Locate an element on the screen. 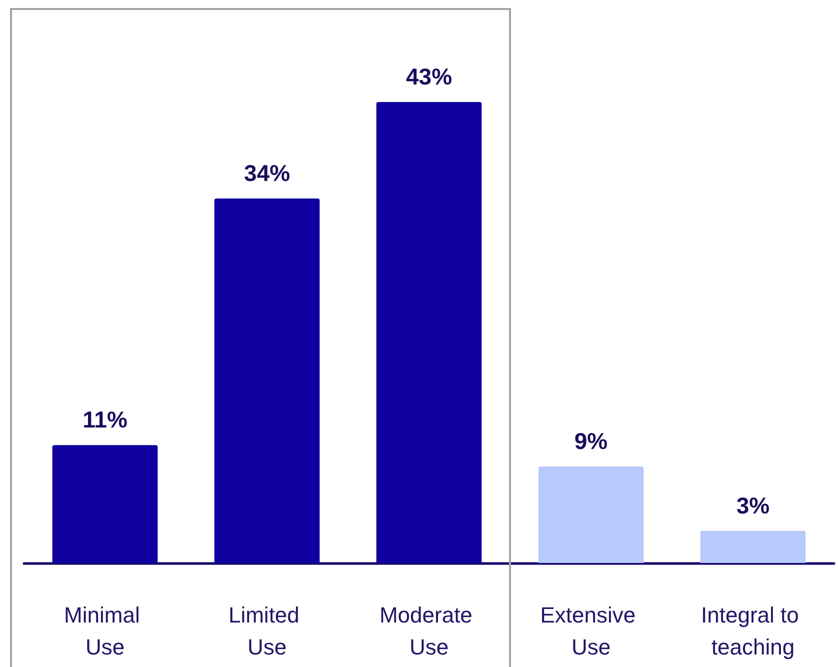 This screenshot has width=838, height=667. x-tick-label: Limited Use is located at coordinates (267, 631).